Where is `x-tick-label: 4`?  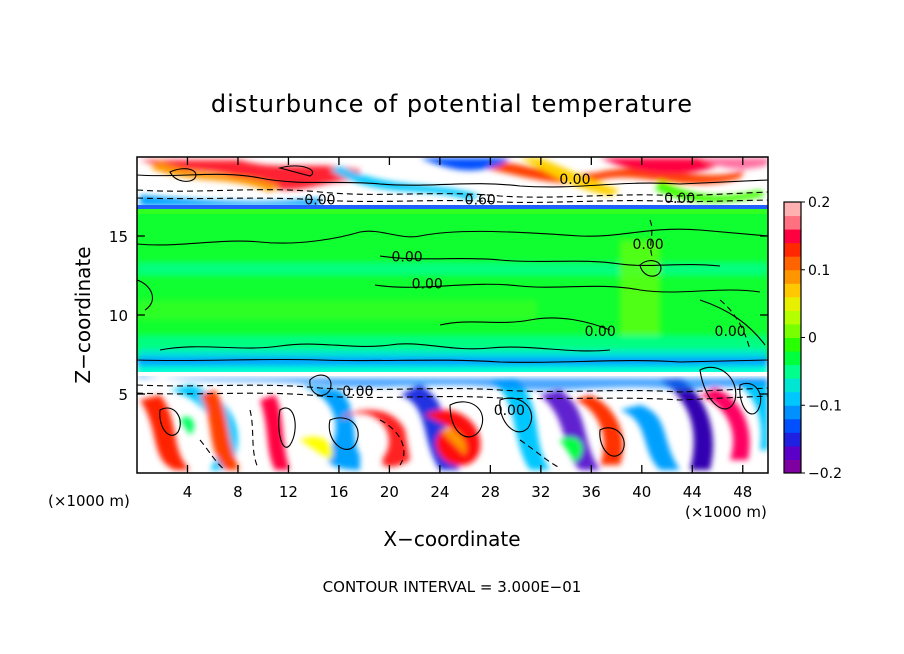
x-tick-label: 4 is located at coordinates (188, 492).